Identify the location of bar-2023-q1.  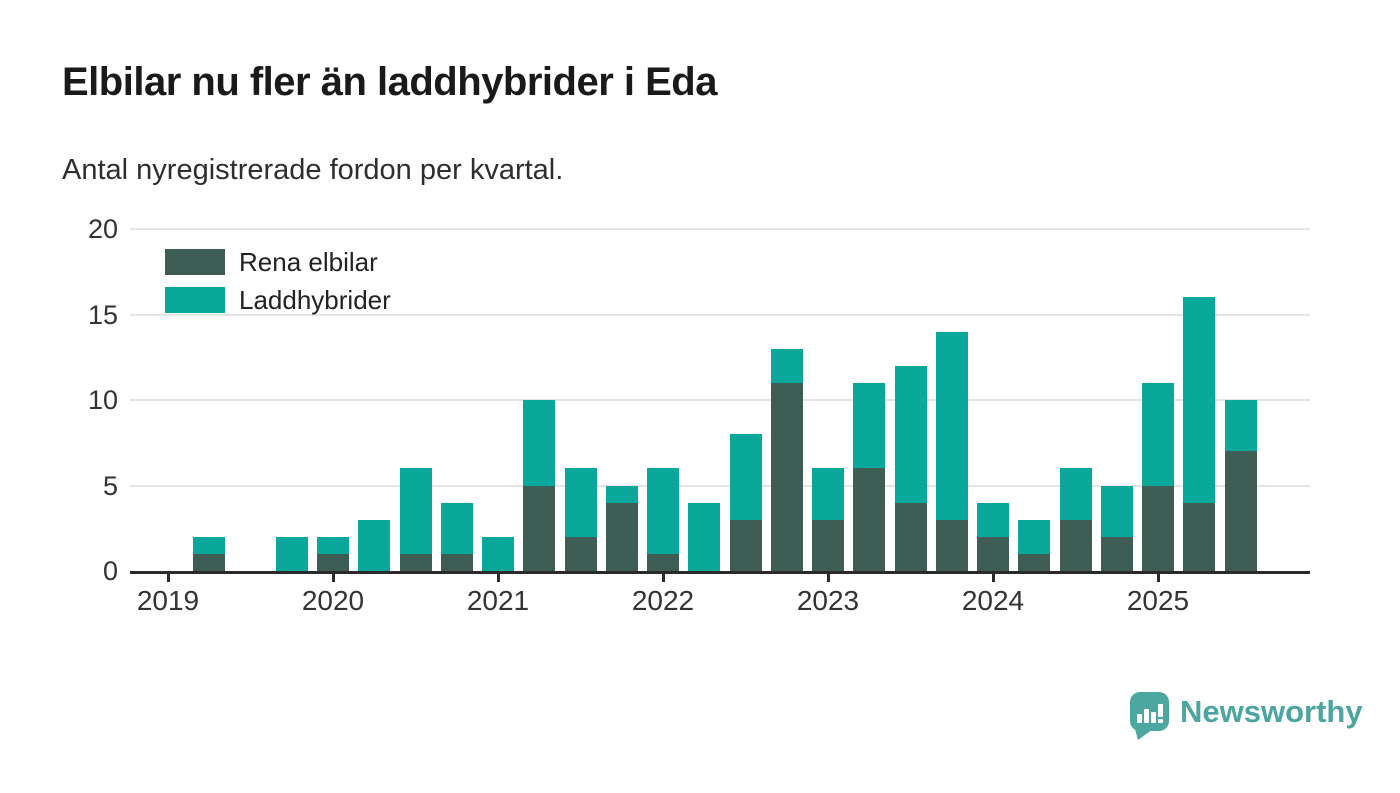
(828, 400).